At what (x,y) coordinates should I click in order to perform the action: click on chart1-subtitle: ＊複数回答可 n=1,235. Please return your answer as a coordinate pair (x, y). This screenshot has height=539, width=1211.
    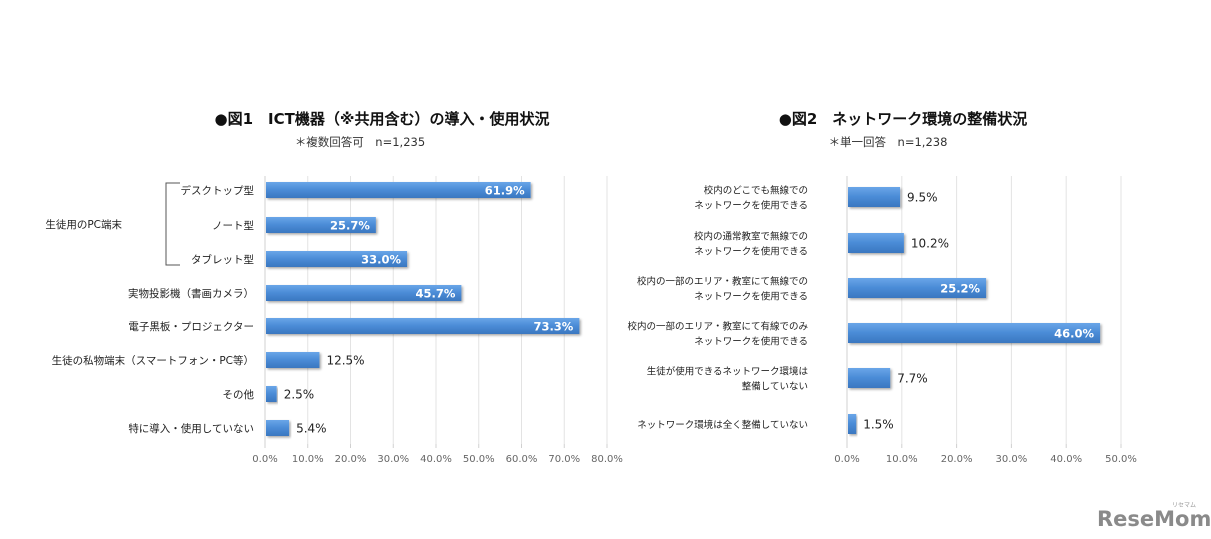
    Looking at the image, I should click on (360, 142).